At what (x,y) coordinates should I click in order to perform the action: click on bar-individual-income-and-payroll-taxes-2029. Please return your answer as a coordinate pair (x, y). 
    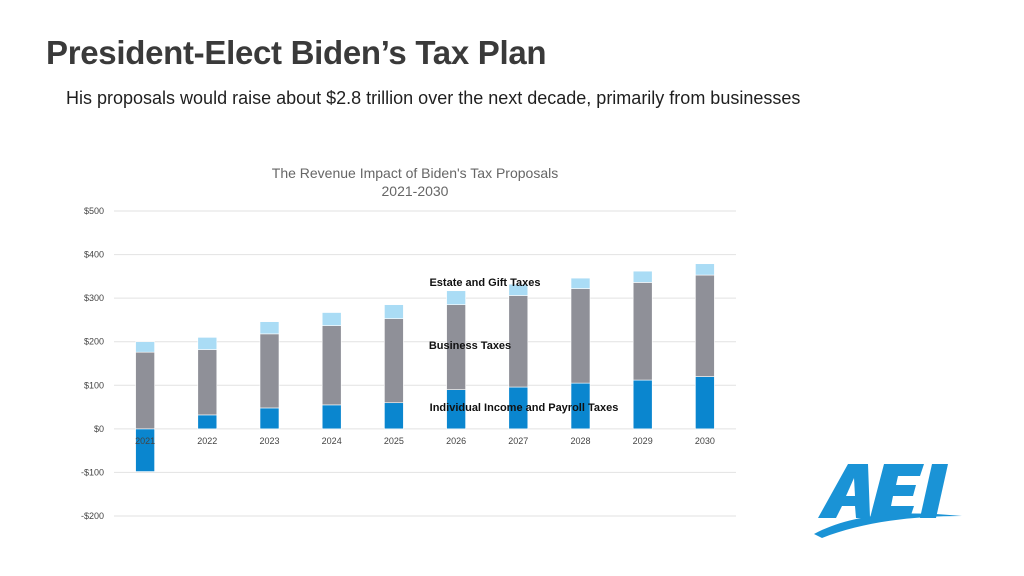
    Looking at the image, I should click on (642, 404).